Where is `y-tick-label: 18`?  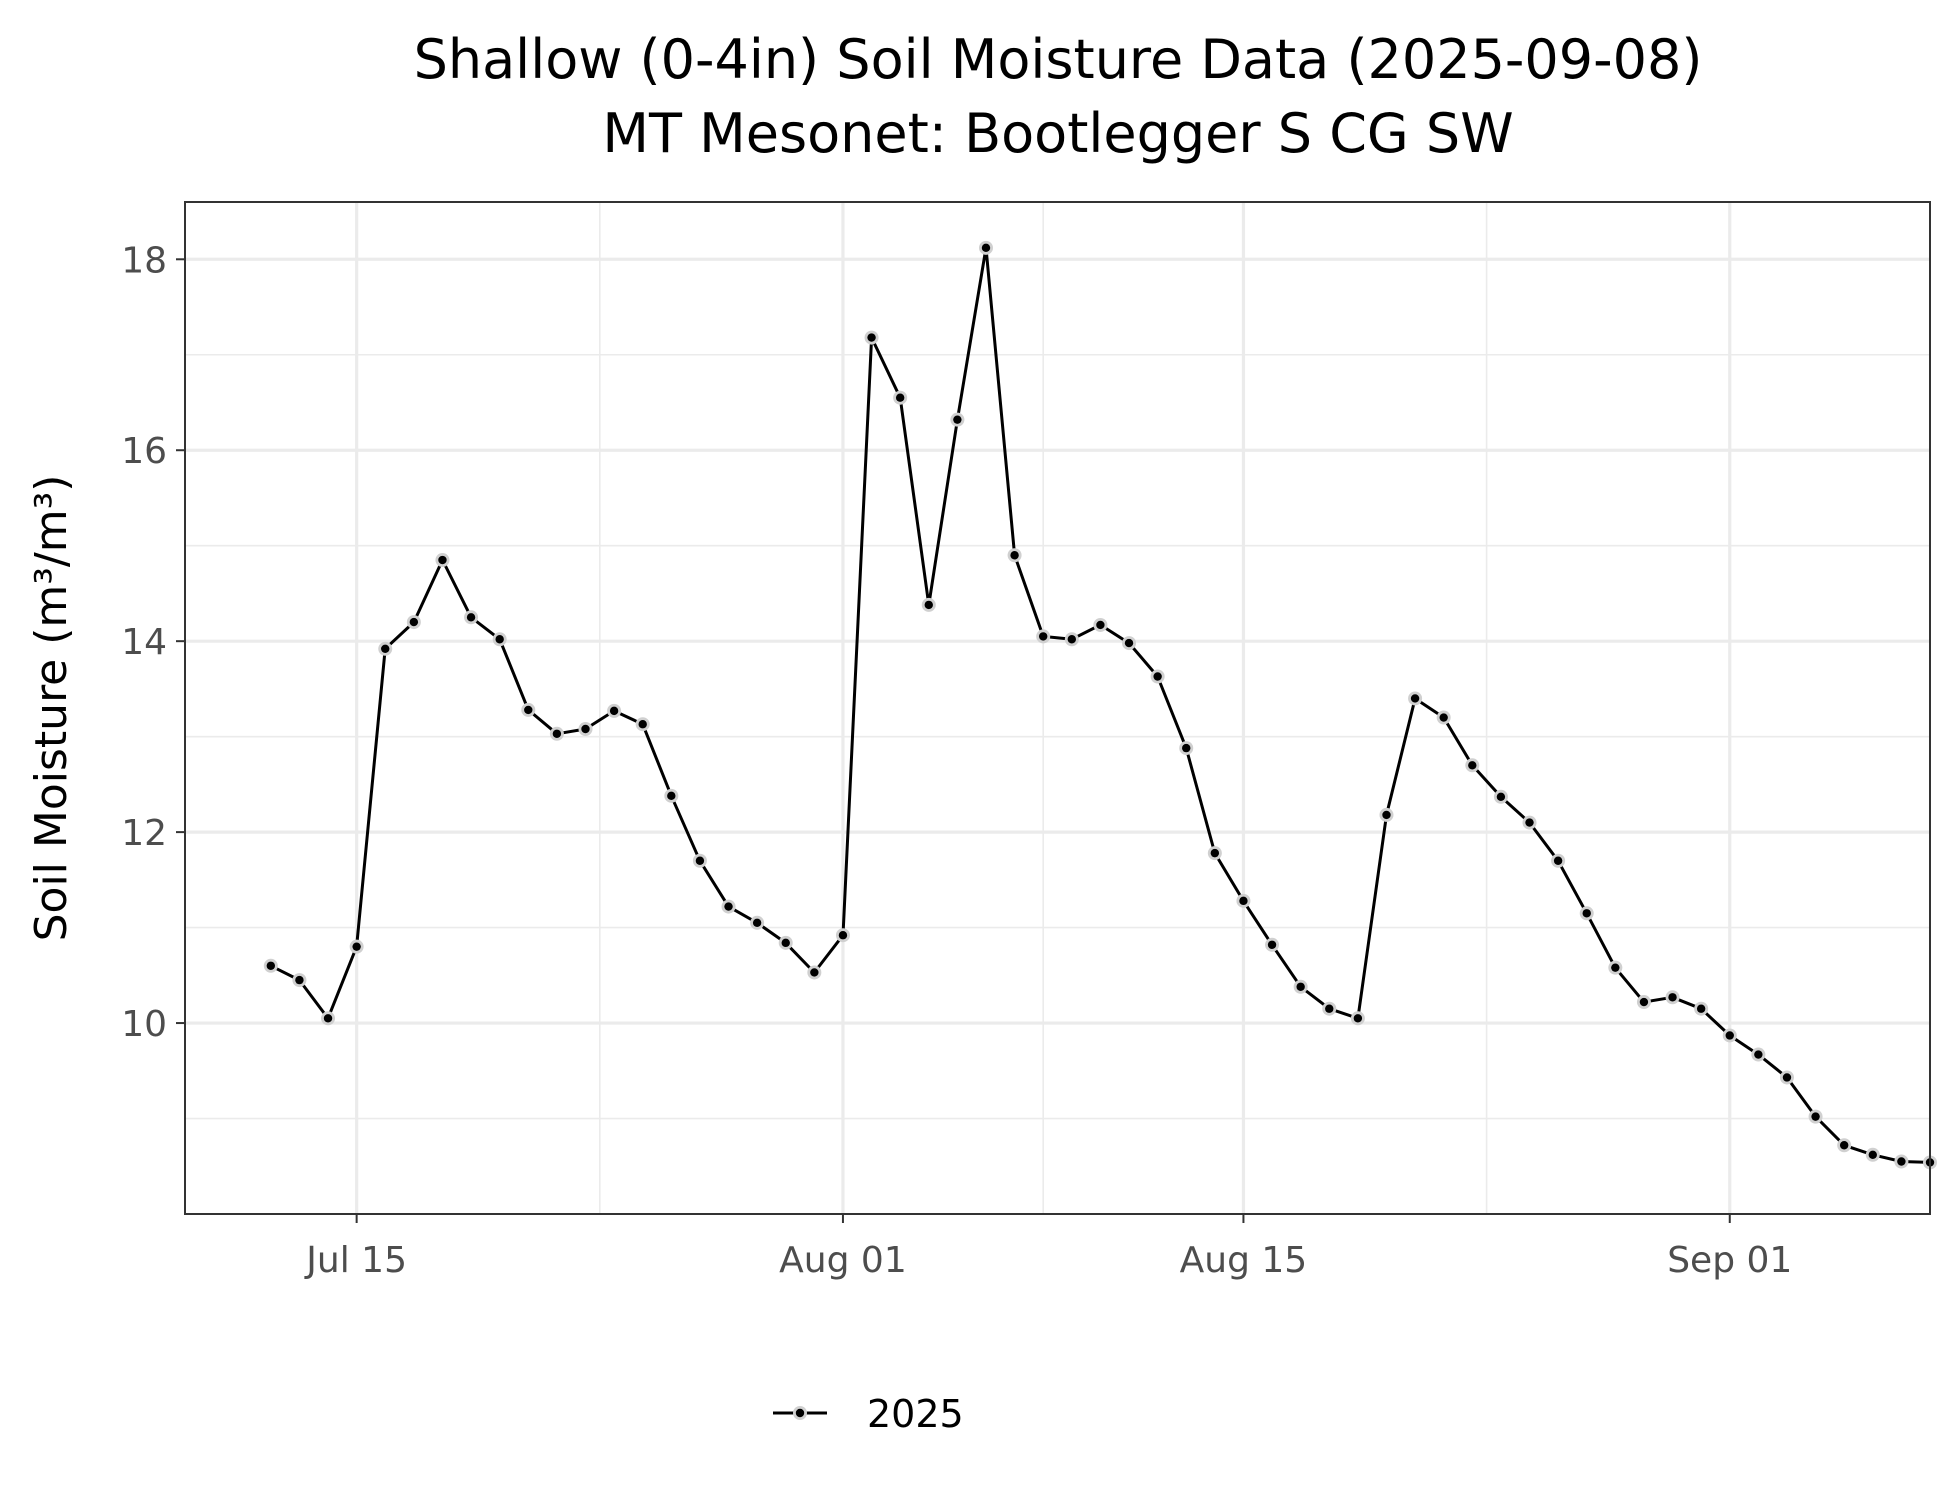
y-tick-label: 18 is located at coordinates (144, 260).